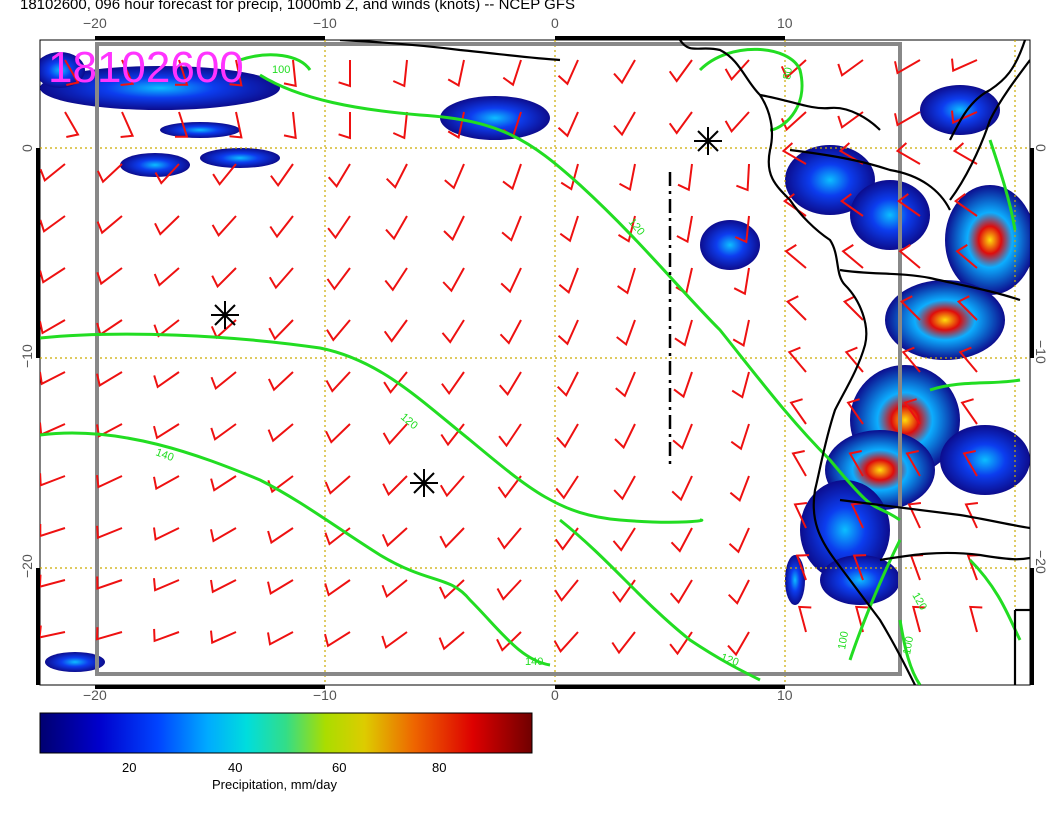 The image size is (1056, 816). I want to click on colorbar-ramp, so click(286, 733).